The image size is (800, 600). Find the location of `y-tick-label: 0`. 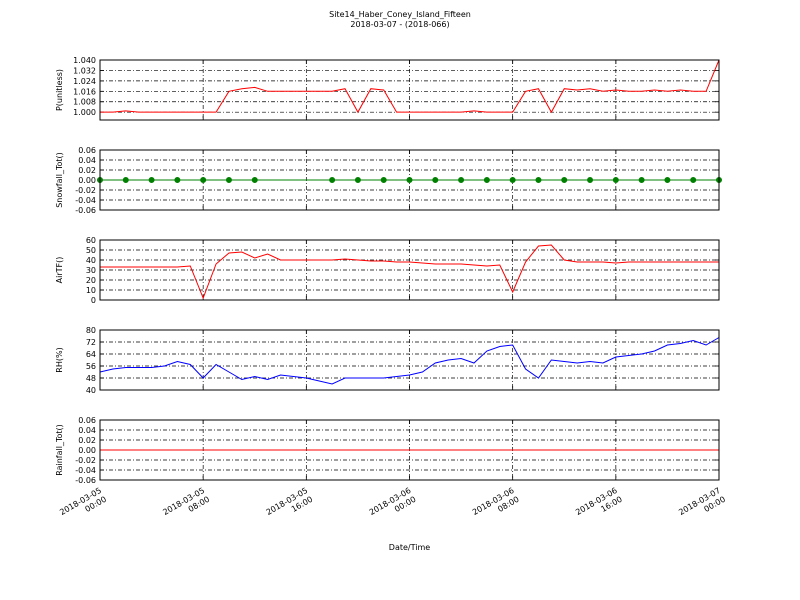

y-tick-label: 0 is located at coordinates (93, 300).